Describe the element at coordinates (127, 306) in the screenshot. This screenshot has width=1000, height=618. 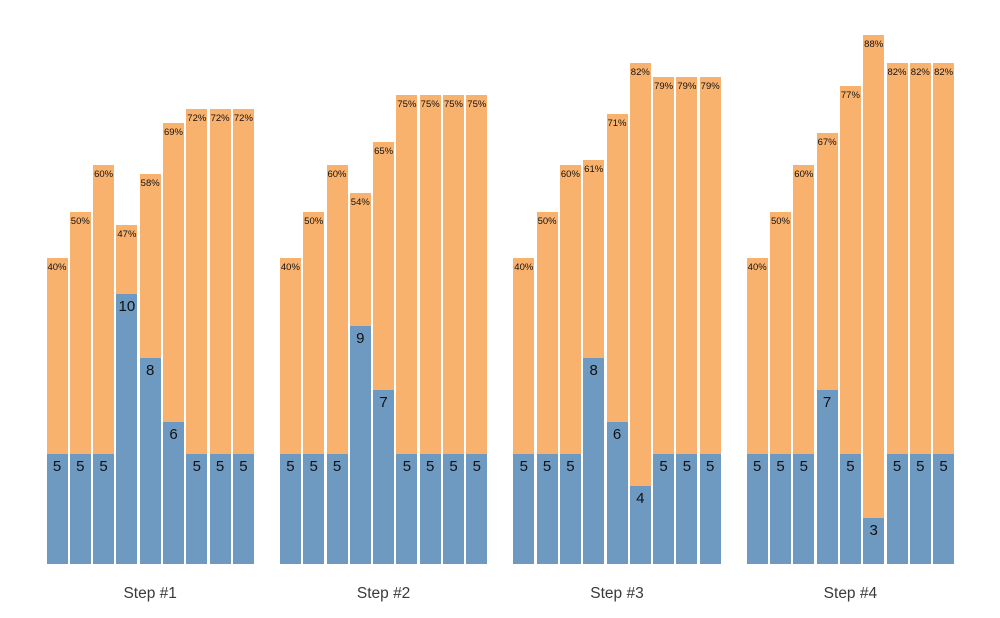
I see `bar-value-label: 10` at that location.